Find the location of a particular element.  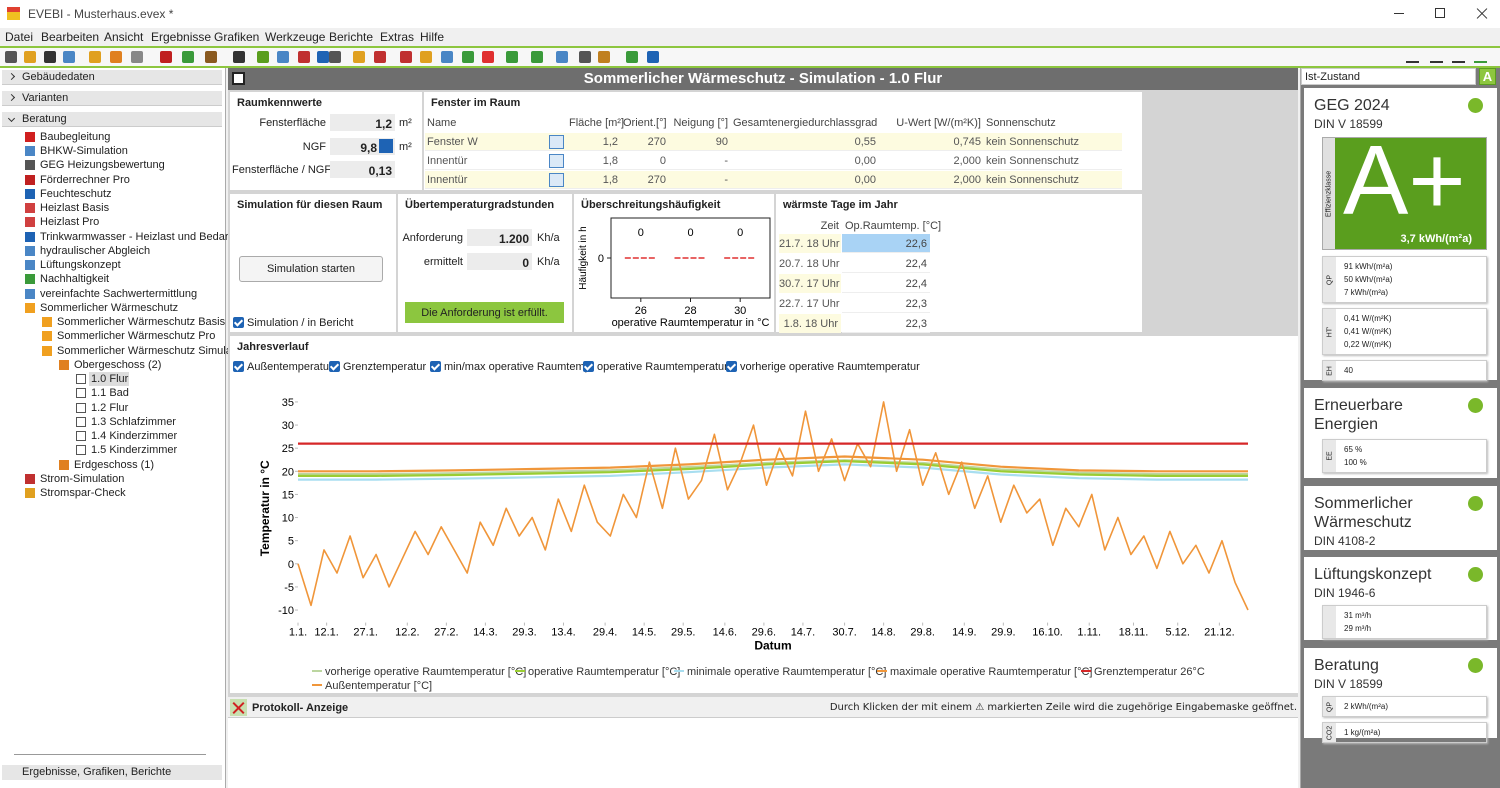

tree-item: Sommerlicher Wärmeschutz Basis is located at coordinates (141, 322).